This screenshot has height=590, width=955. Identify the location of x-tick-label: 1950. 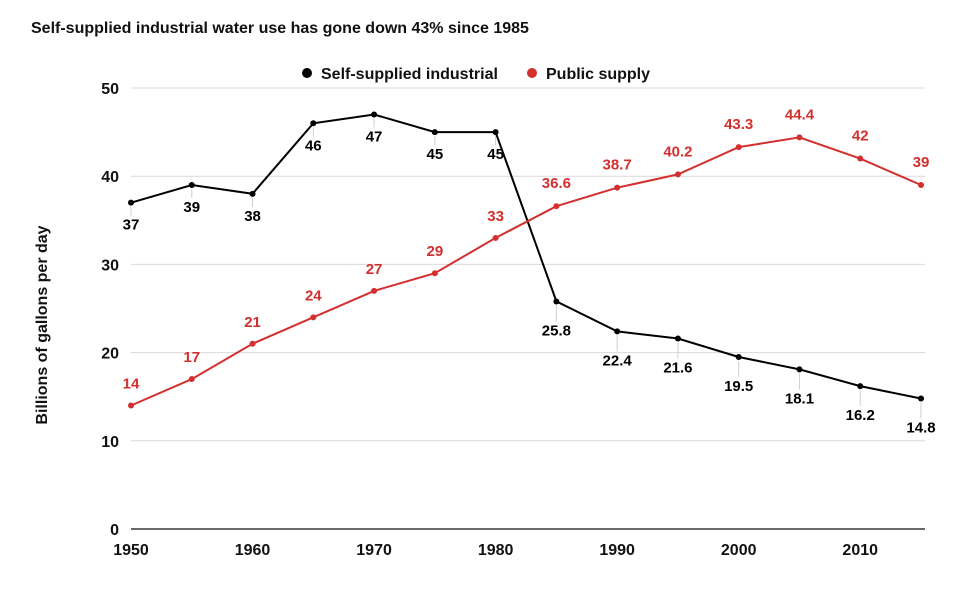
(131, 550).